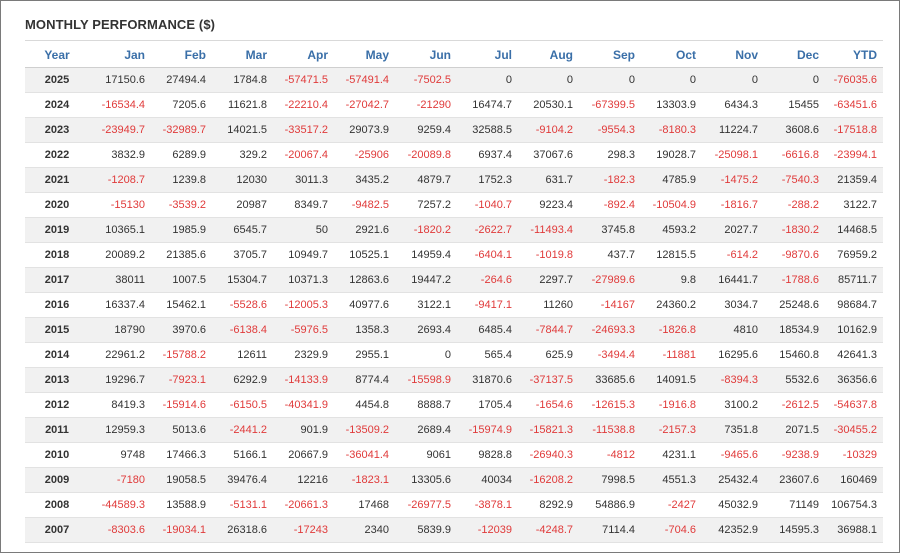  I want to click on month-value-cell: 3011.3, so click(303, 180).